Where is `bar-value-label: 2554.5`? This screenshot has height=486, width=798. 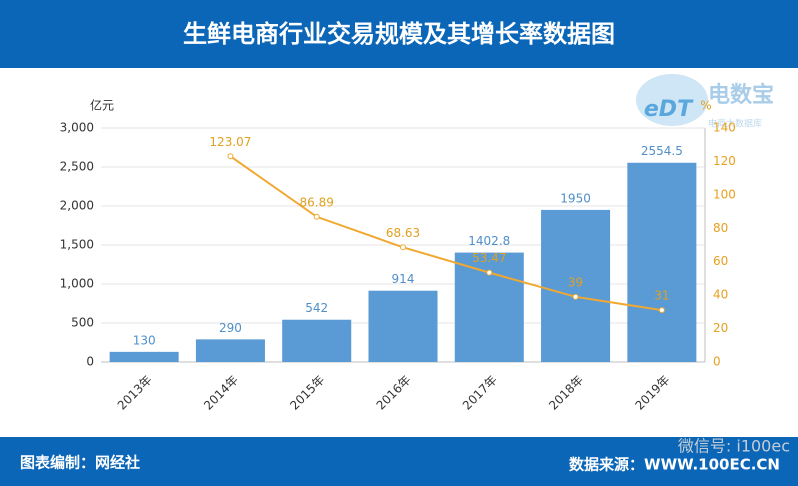 bar-value-label: 2554.5 is located at coordinates (662, 151).